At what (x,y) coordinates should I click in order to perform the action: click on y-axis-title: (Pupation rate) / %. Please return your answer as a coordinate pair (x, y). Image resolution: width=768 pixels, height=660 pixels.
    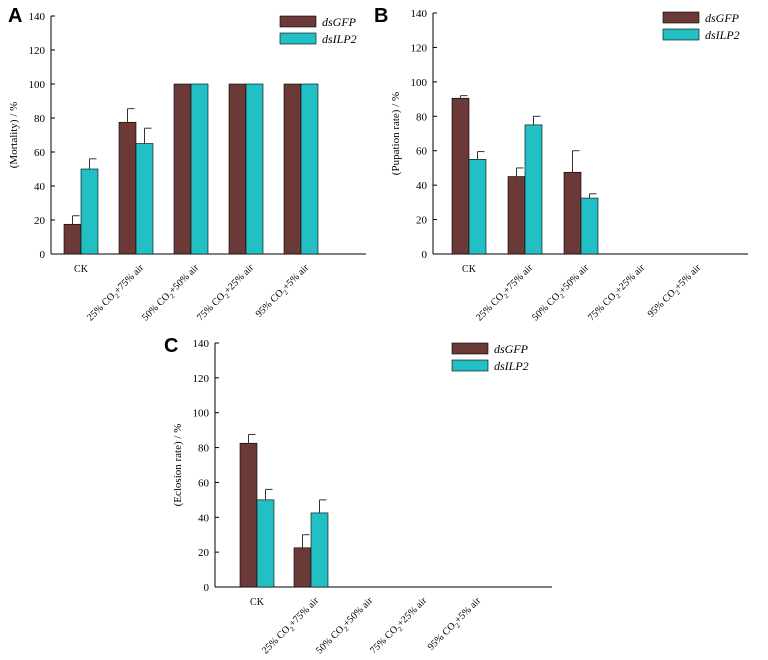
    Looking at the image, I should click on (396, 133).